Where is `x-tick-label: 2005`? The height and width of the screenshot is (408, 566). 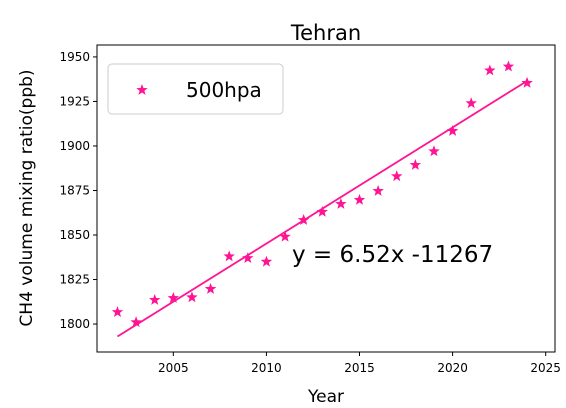 x-tick-label: 2005 is located at coordinates (173, 368).